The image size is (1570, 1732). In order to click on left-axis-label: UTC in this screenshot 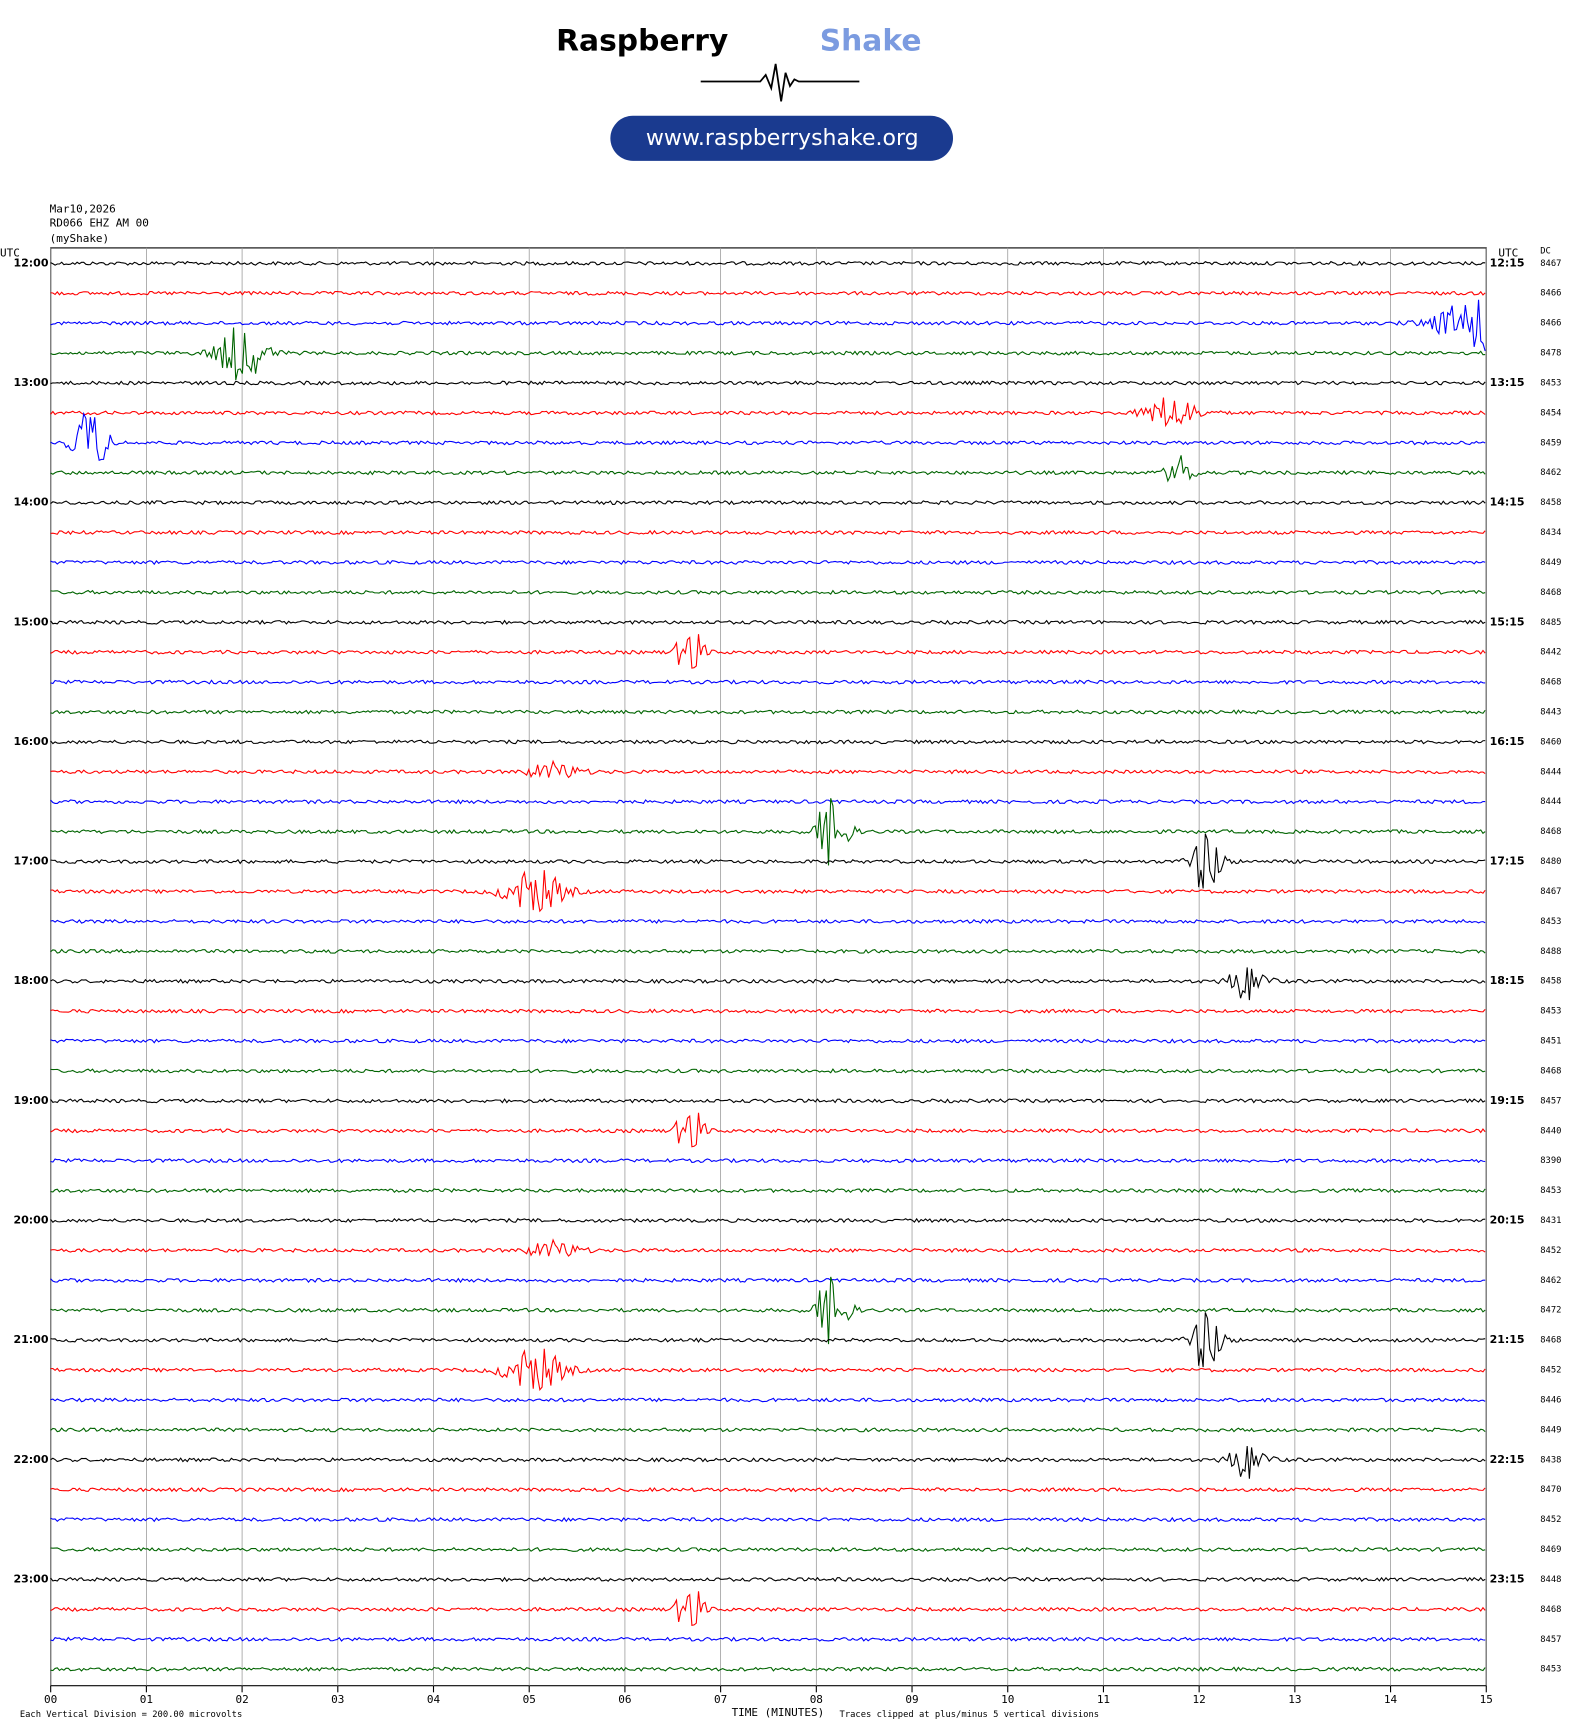, I will do `click(10, 252)`.